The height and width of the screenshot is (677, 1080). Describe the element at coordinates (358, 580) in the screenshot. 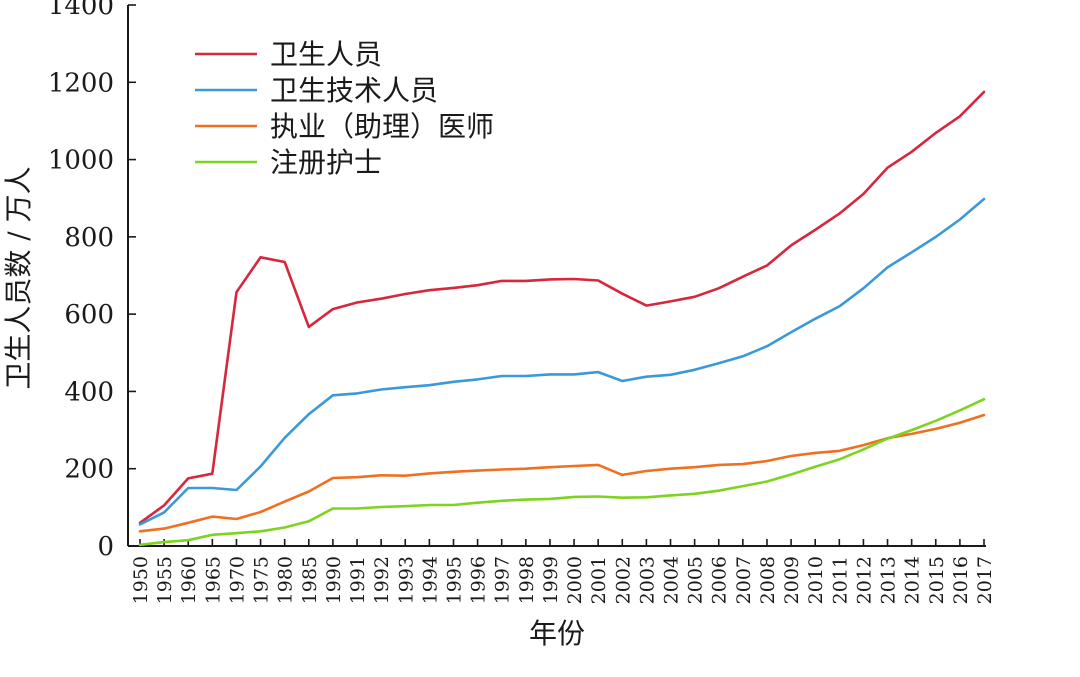

I see `x-tick-label: 1991` at that location.